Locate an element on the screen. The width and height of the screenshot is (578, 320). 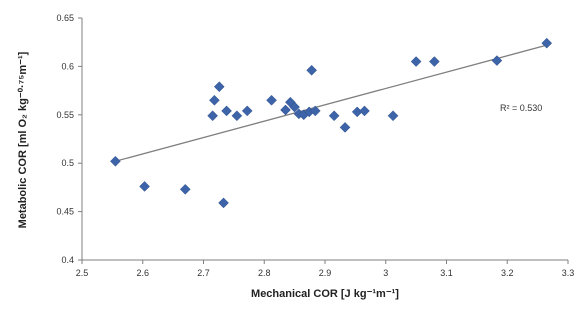
y-tick-label: 0.5 is located at coordinates (67, 163).